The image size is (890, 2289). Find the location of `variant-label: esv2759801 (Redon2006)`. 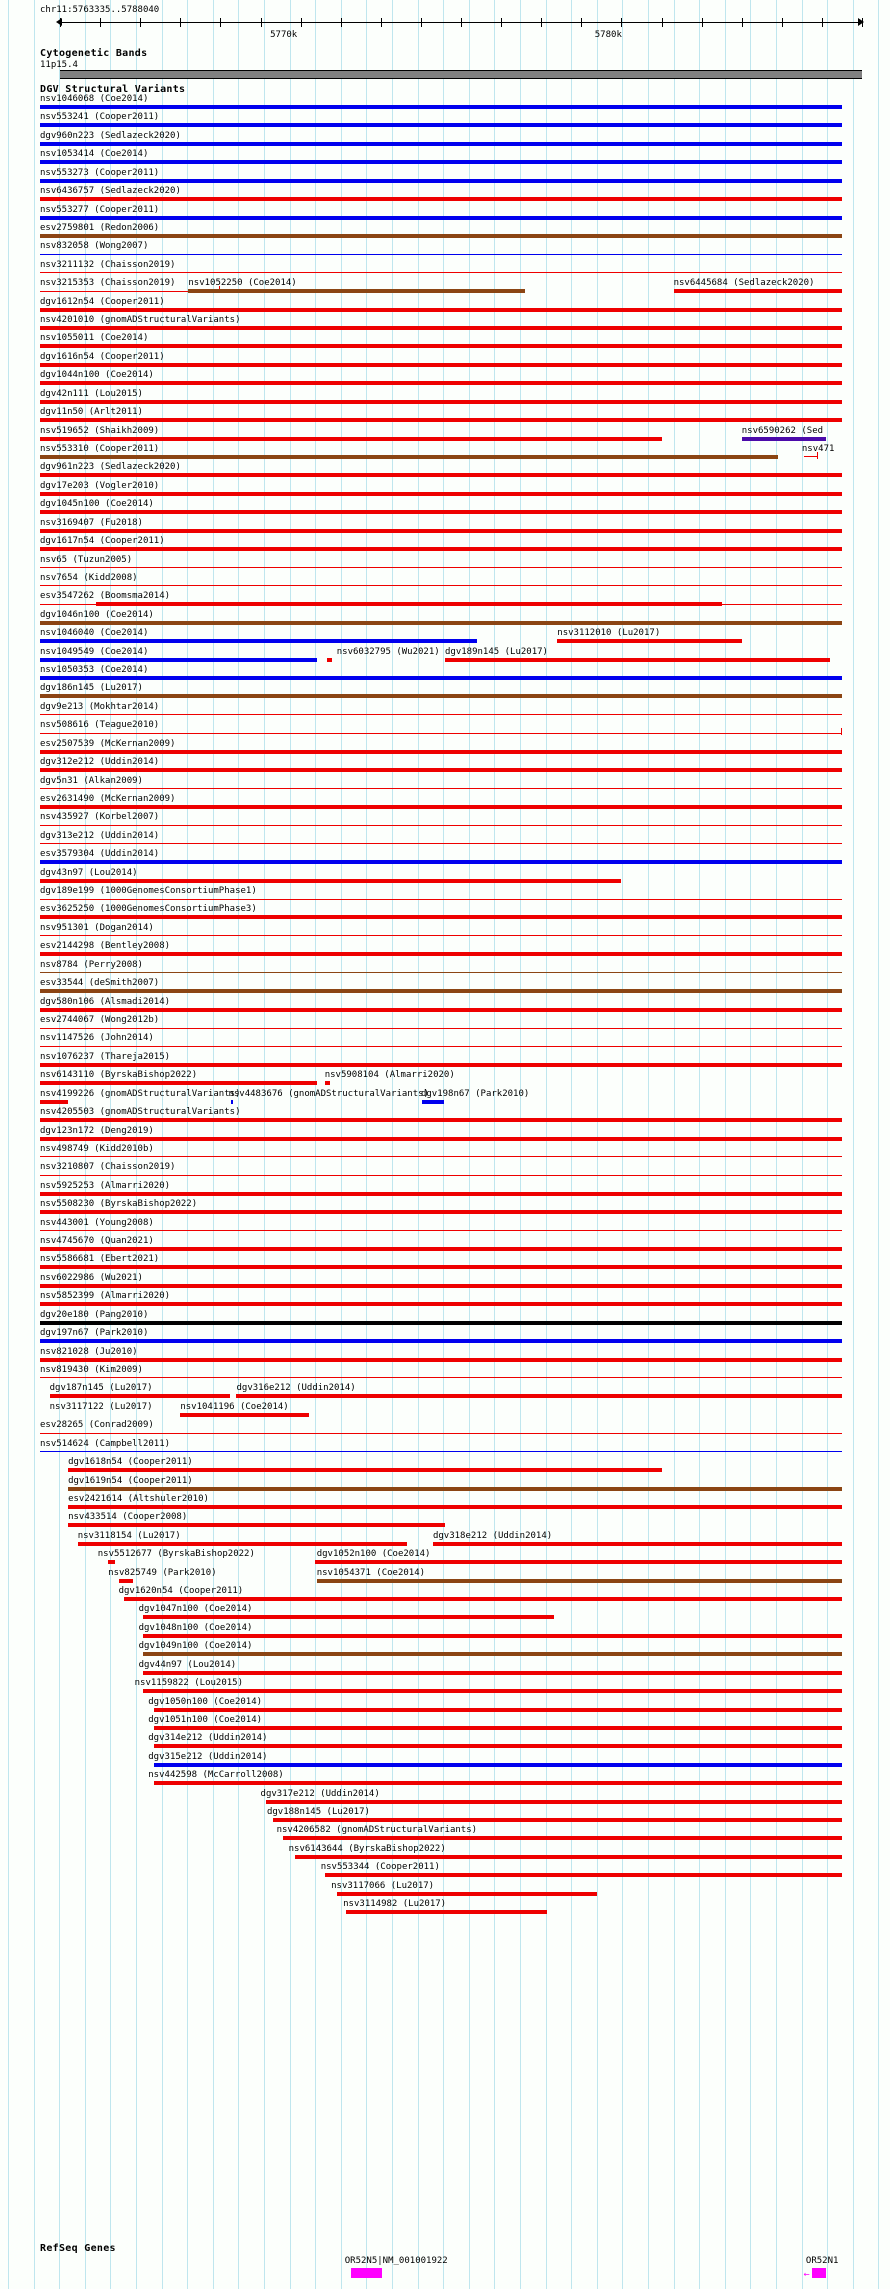

variant-label: esv2759801 (Redon2006) is located at coordinates (100, 227).